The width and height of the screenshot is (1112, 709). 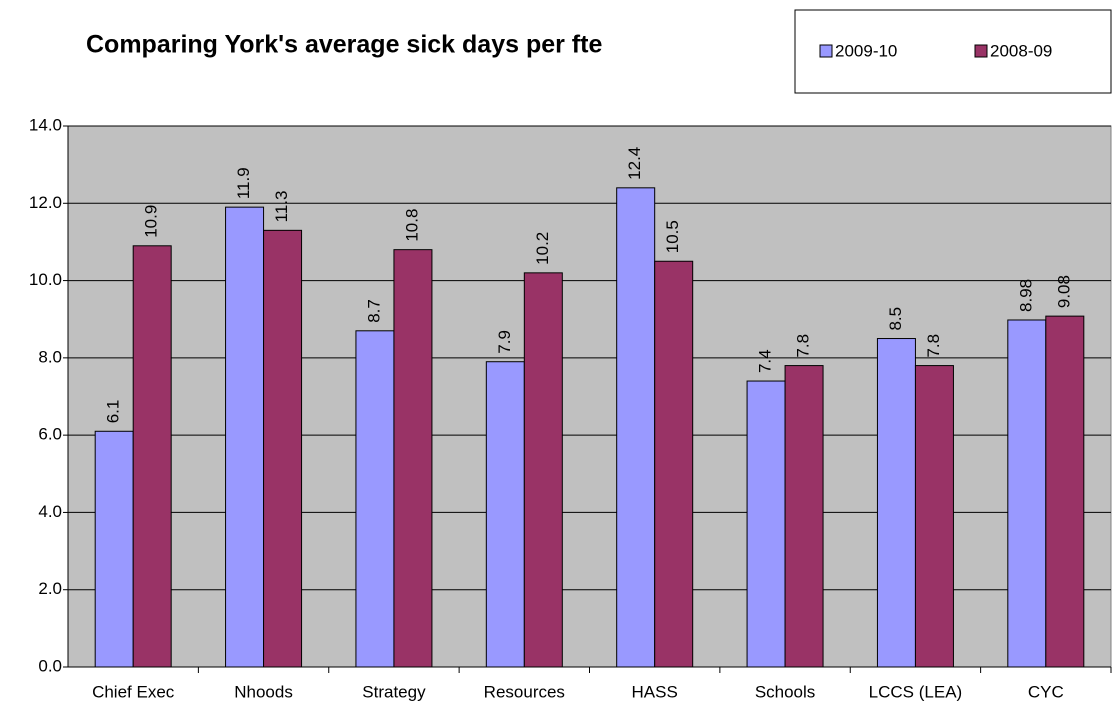 I want to click on data-label: 7.9, so click(x=504, y=342).